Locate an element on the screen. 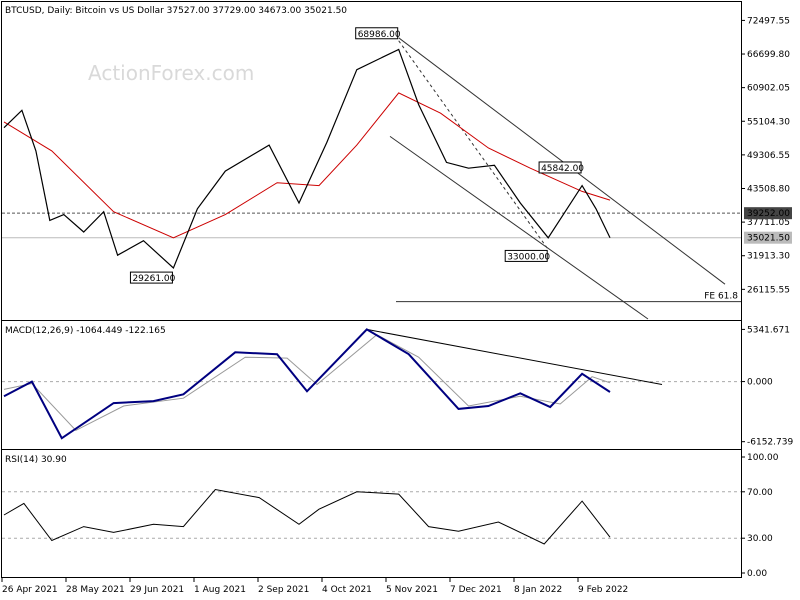 Image resolution: width=800 pixels, height=600 pixels. price-tick-label-8: 26115.55 is located at coordinates (768, 290).